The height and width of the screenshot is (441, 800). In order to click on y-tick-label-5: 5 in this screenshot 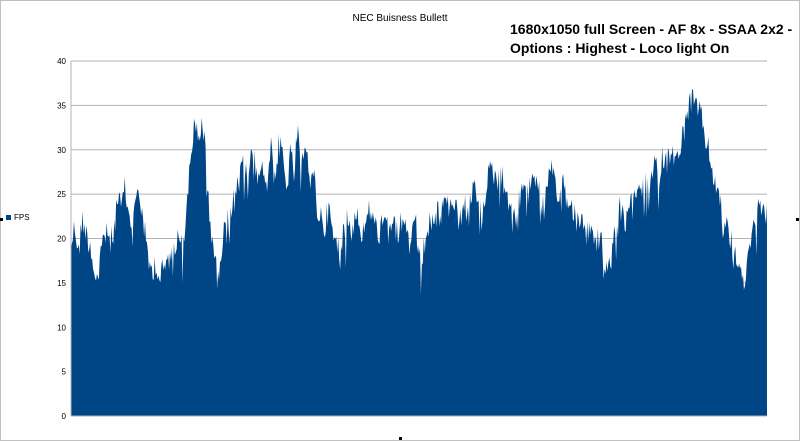, I will do `click(64, 372)`.